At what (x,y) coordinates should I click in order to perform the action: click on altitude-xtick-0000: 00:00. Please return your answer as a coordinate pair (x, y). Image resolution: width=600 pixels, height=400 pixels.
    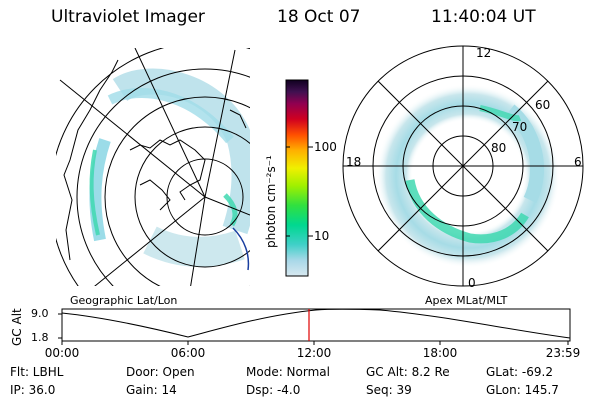
    Looking at the image, I should click on (62, 353).